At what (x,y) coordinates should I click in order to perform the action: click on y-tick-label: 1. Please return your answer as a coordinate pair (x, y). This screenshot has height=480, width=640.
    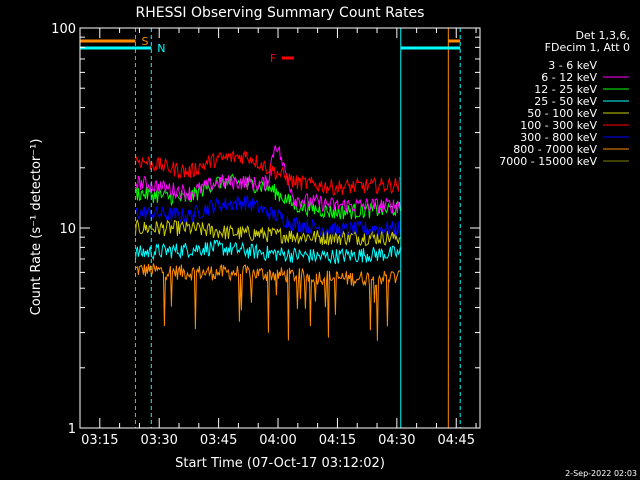
    Looking at the image, I should click on (72, 429).